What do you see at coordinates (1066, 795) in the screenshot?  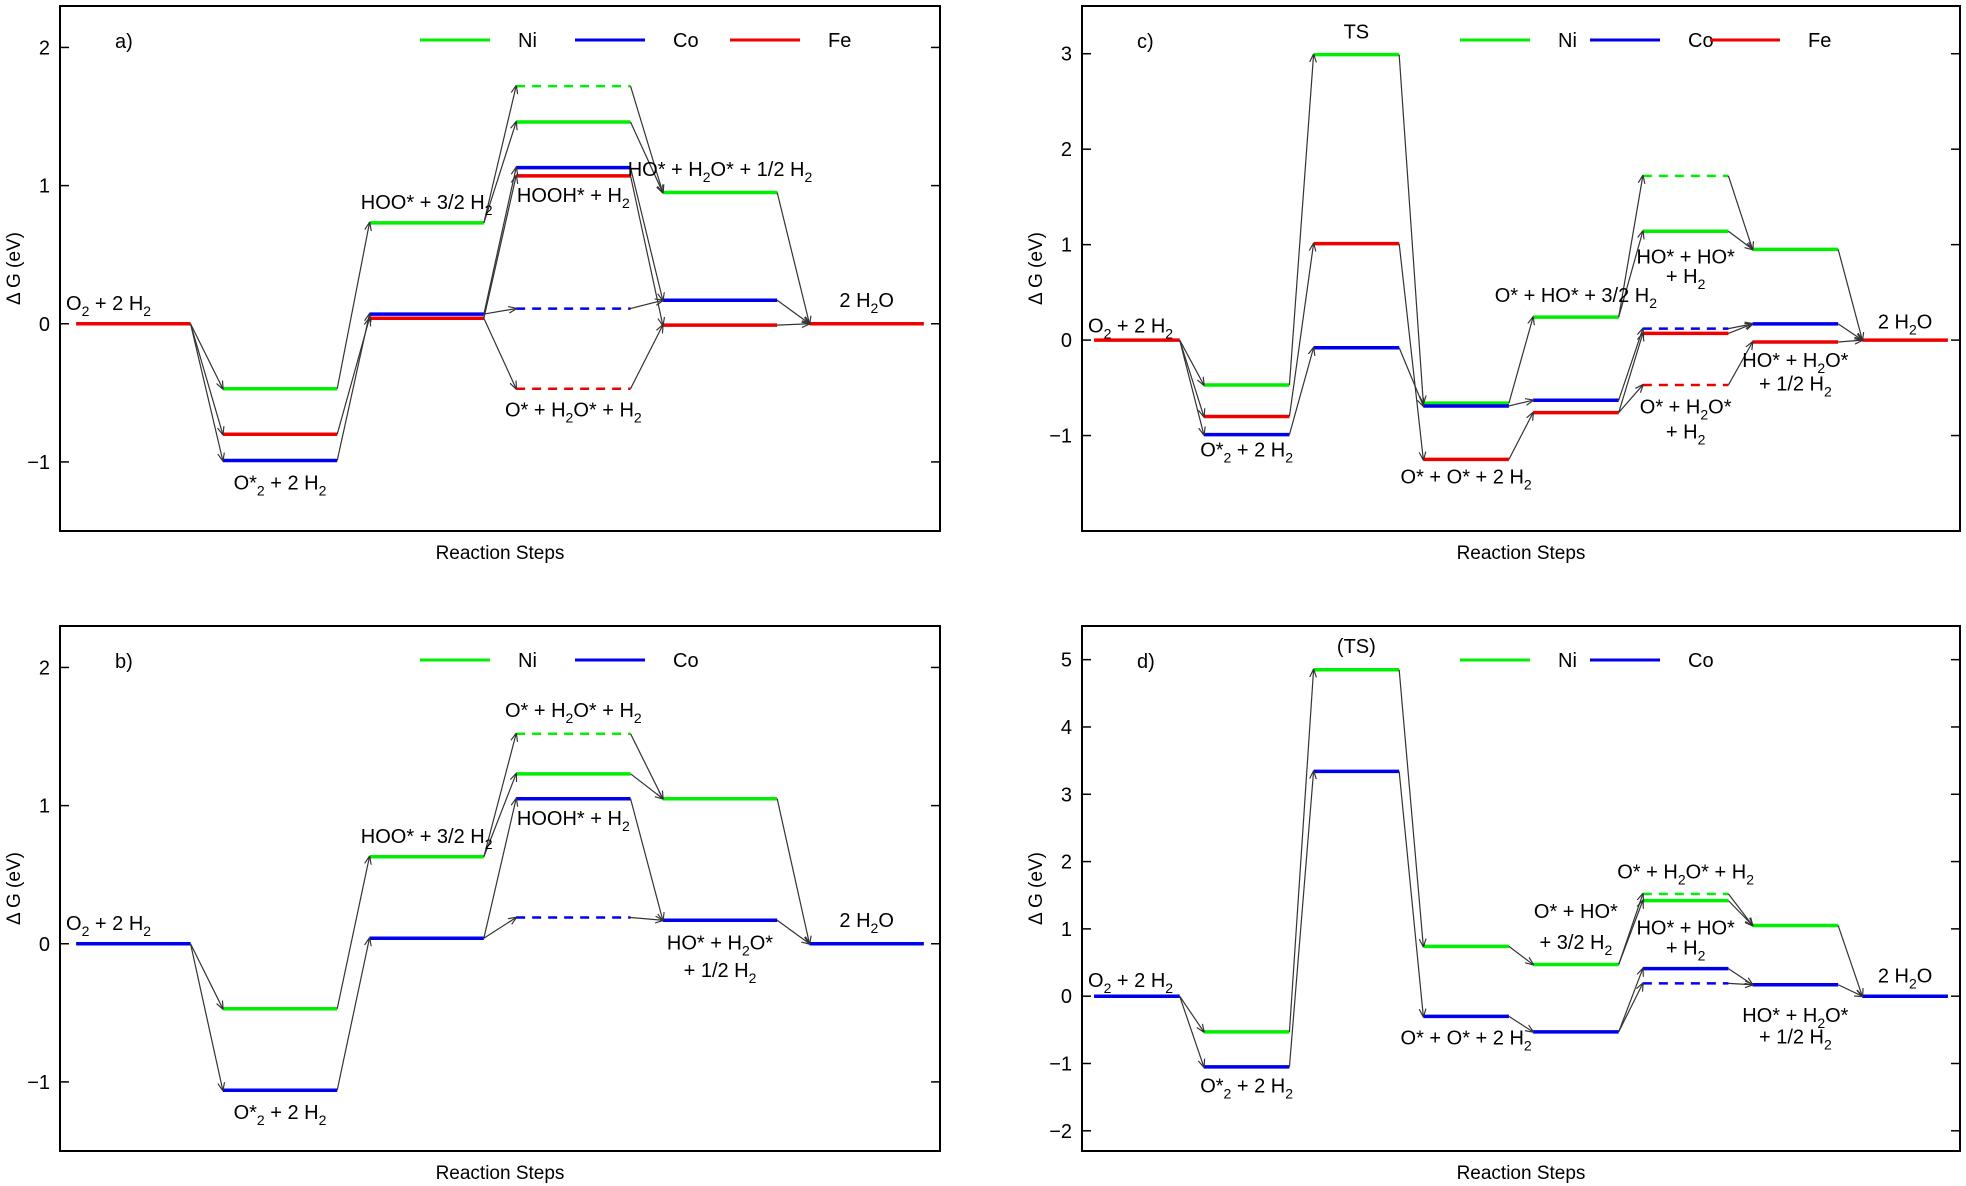 I see `y-tick-label: 3` at bounding box center [1066, 795].